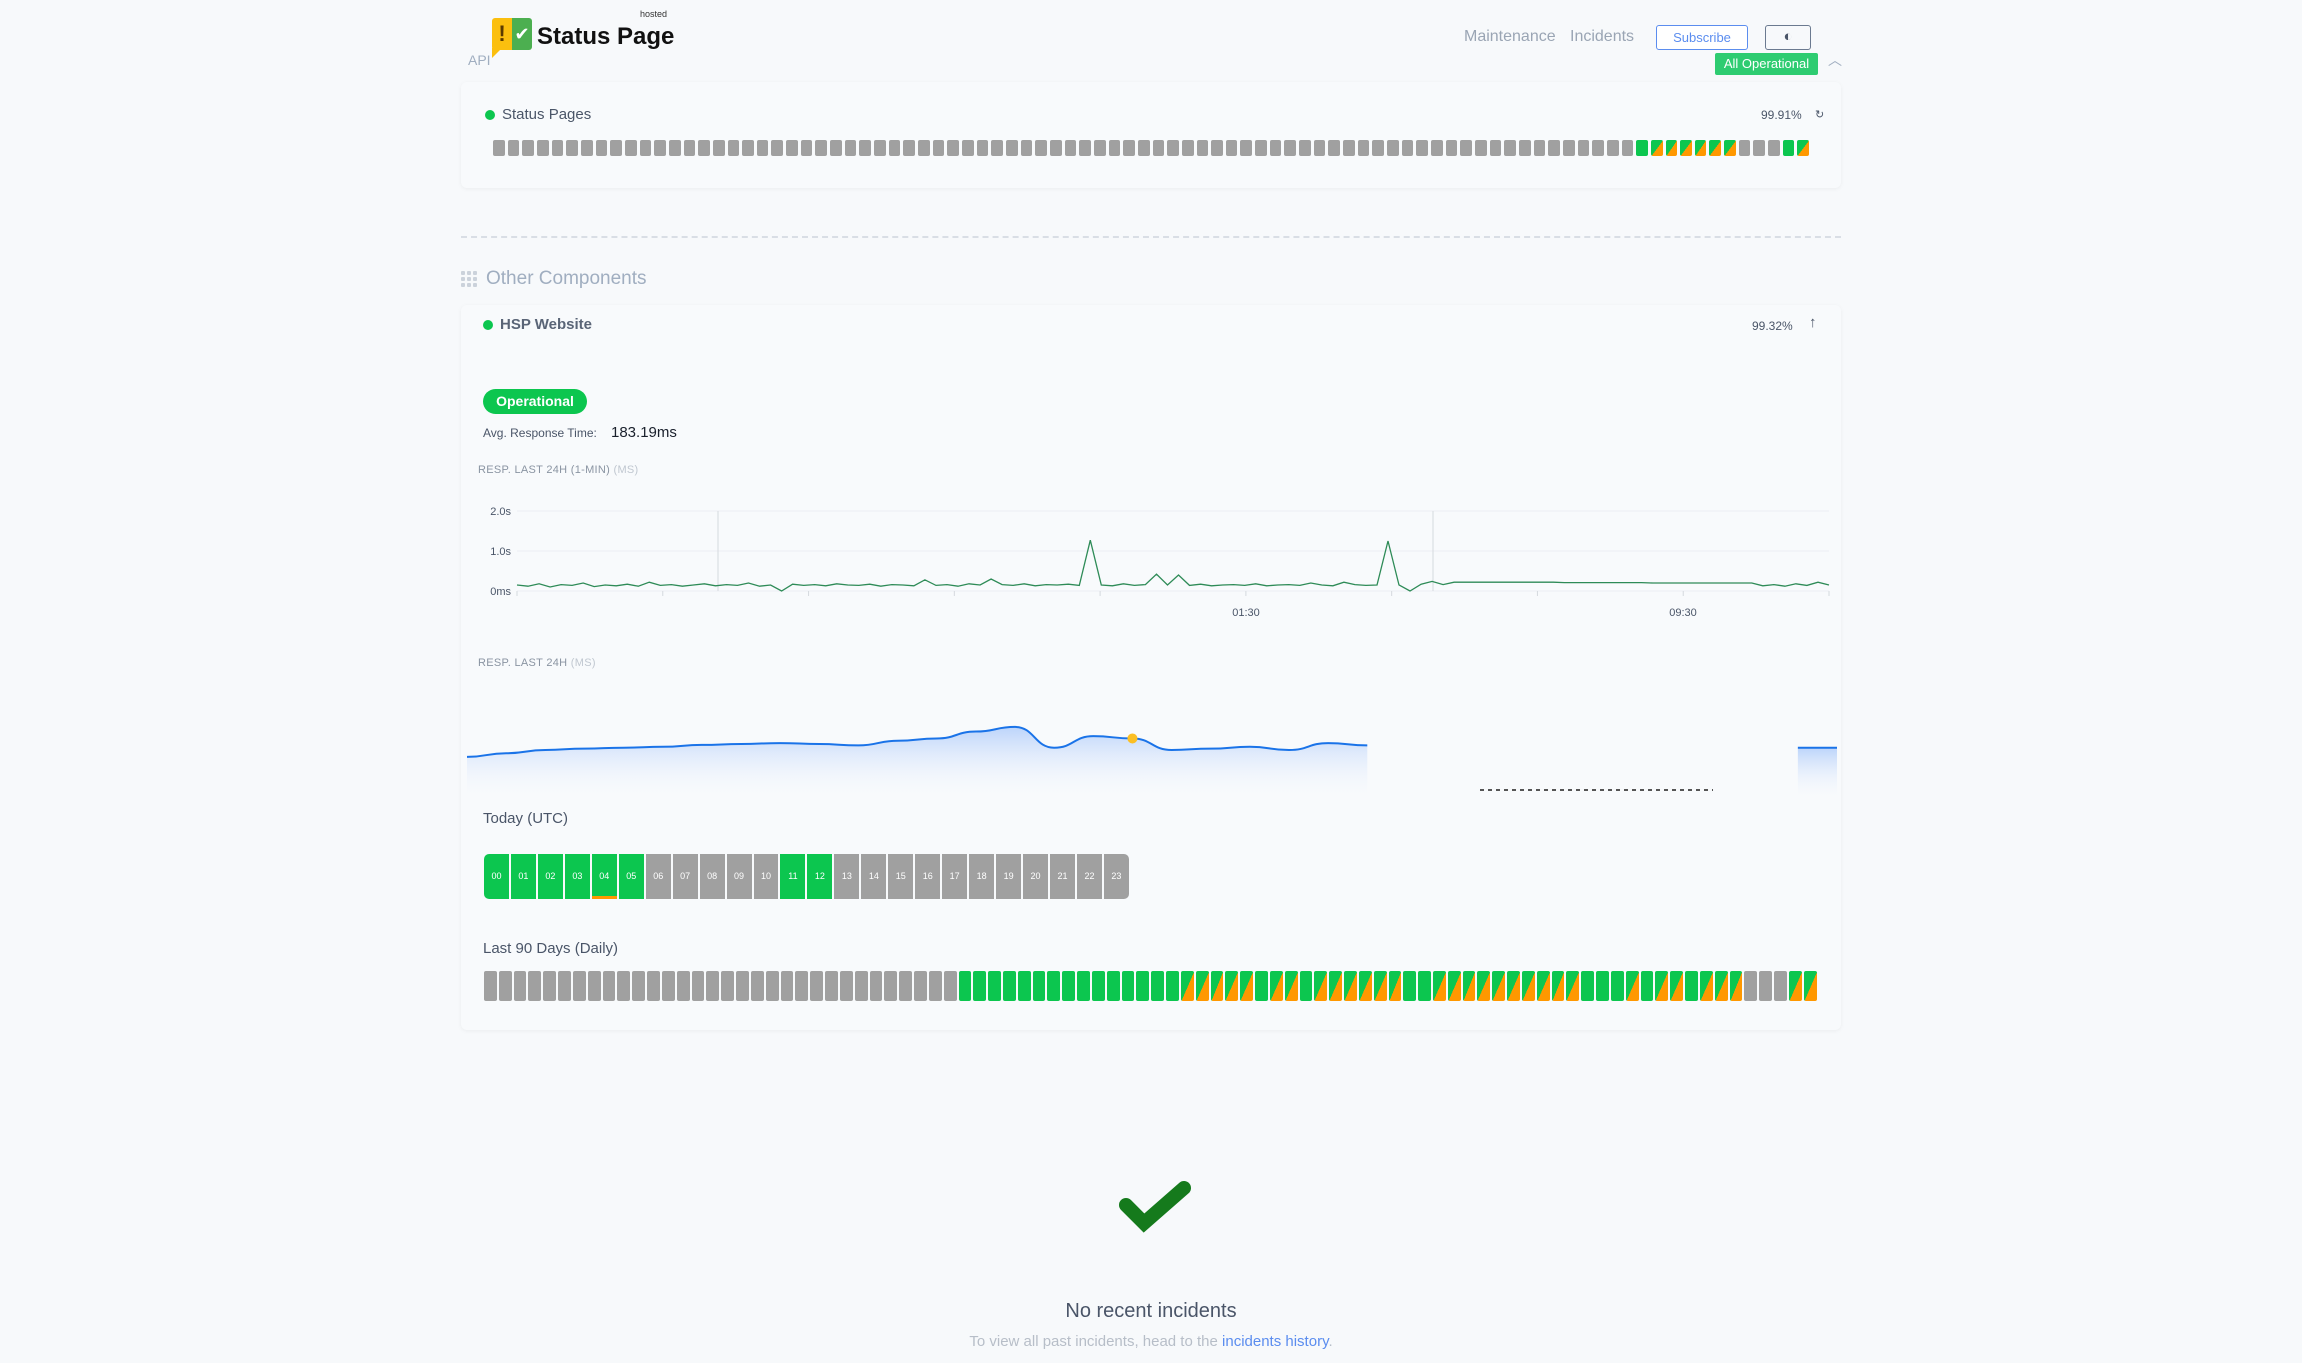  What do you see at coordinates (1510, 36) in the screenshot?
I see `nav-maintenance: Maintenance` at bounding box center [1510, 36].